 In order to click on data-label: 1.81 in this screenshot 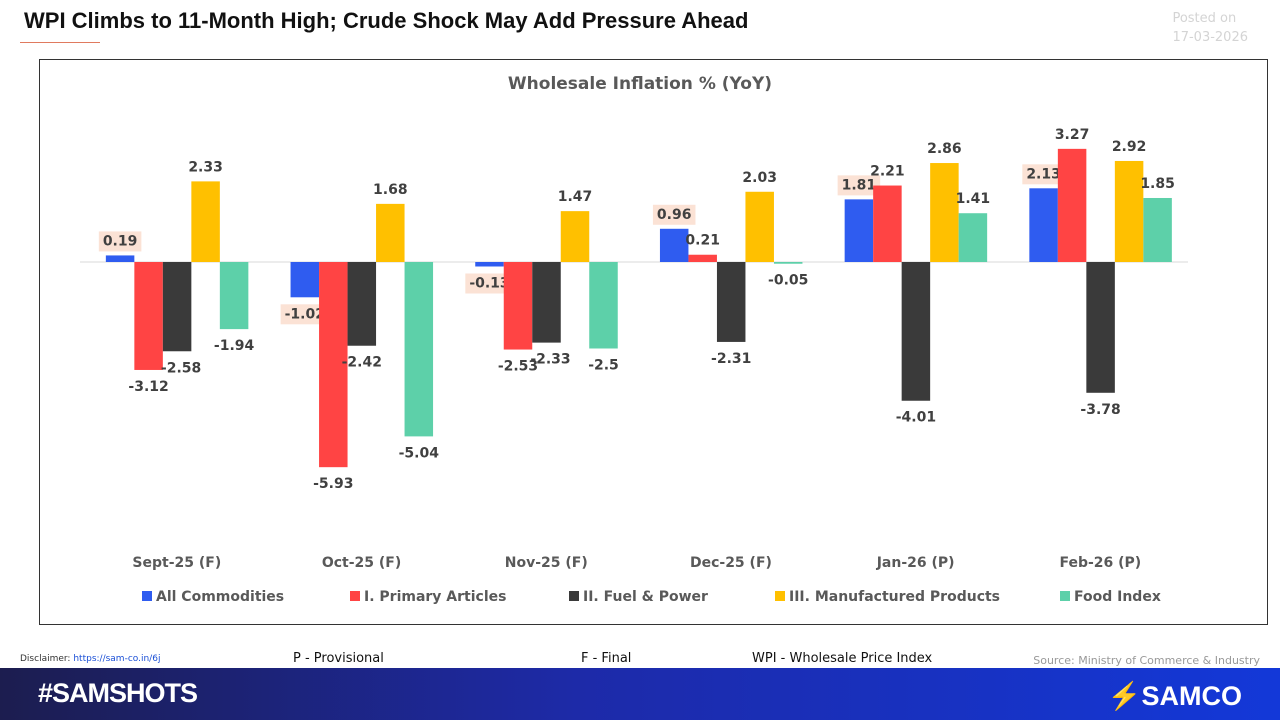, I will do `click(859, 185)`.